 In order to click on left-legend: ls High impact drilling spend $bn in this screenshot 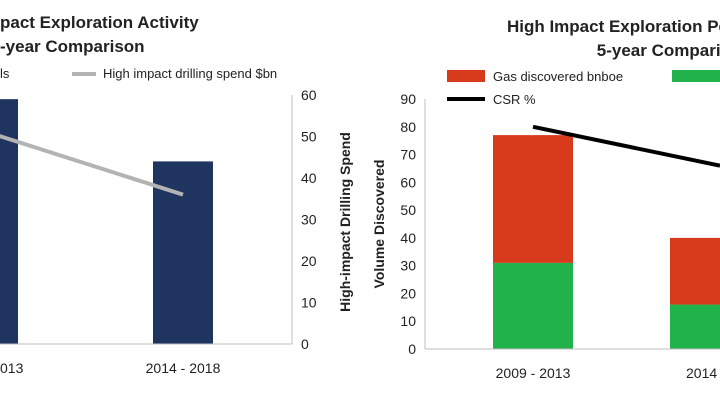, I will do `click(138, 73)`.